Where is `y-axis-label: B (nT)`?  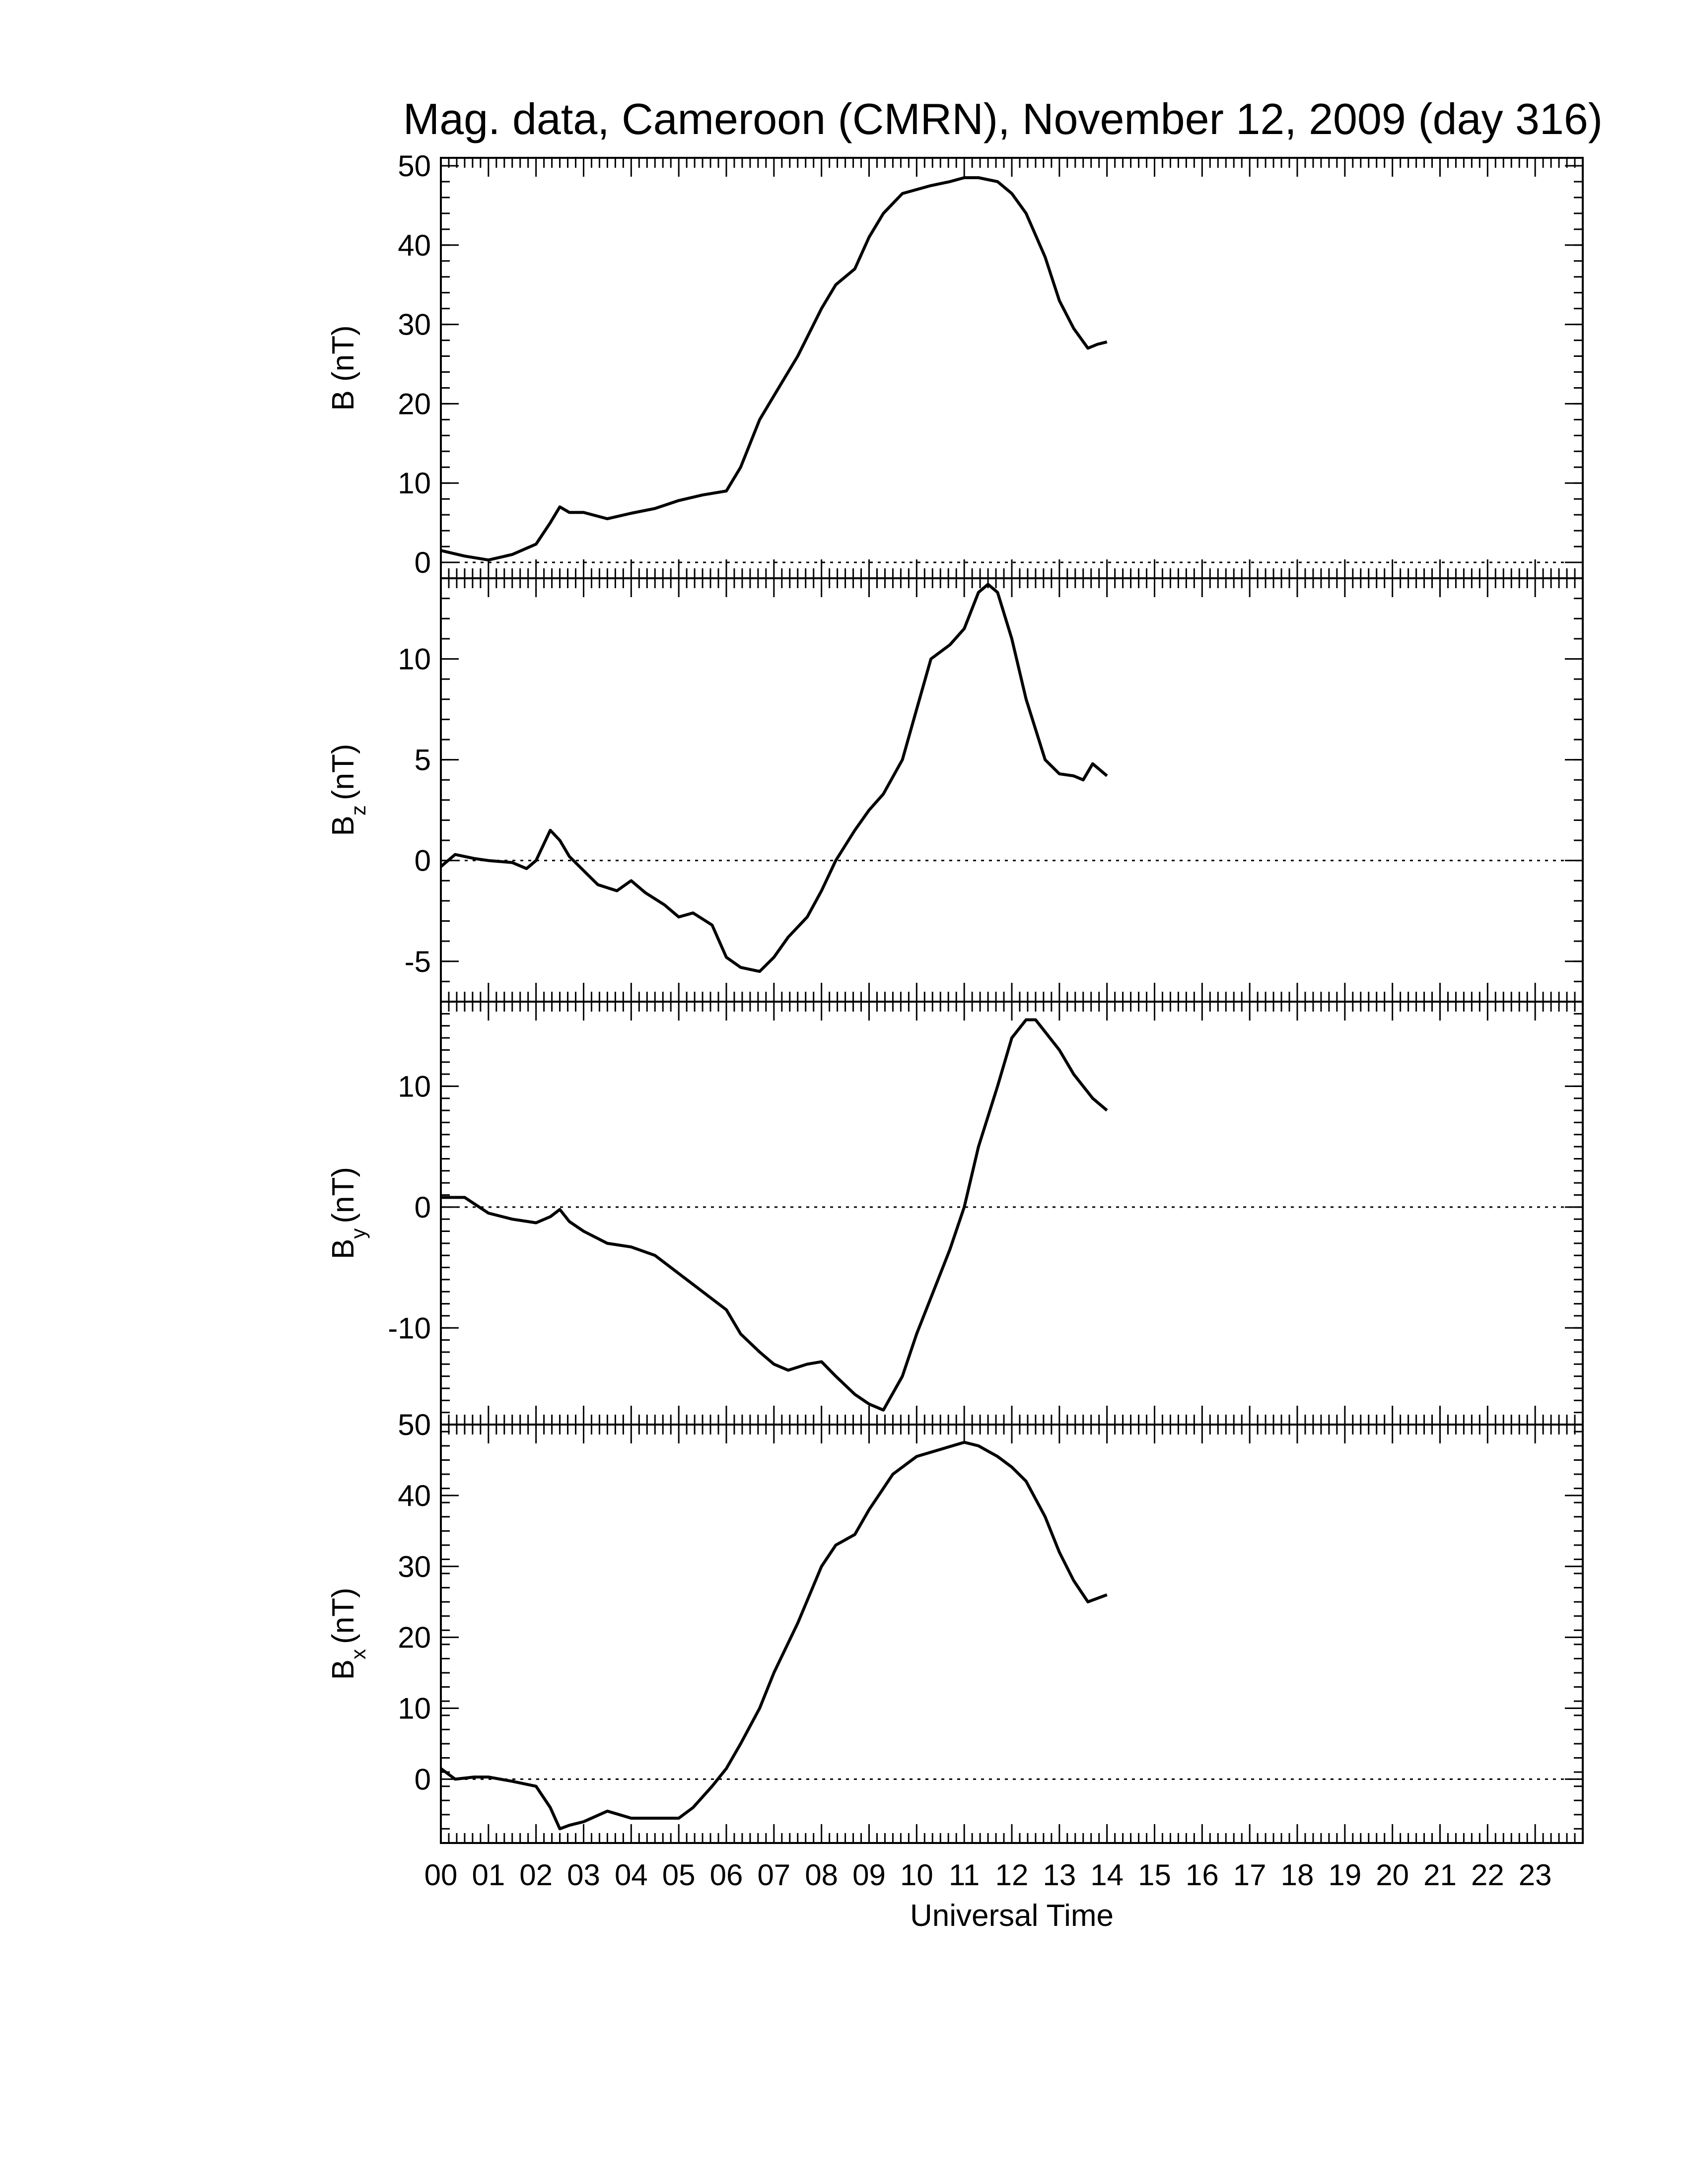
y-axis-label: B (nT) is located at coordinates (343, 367).